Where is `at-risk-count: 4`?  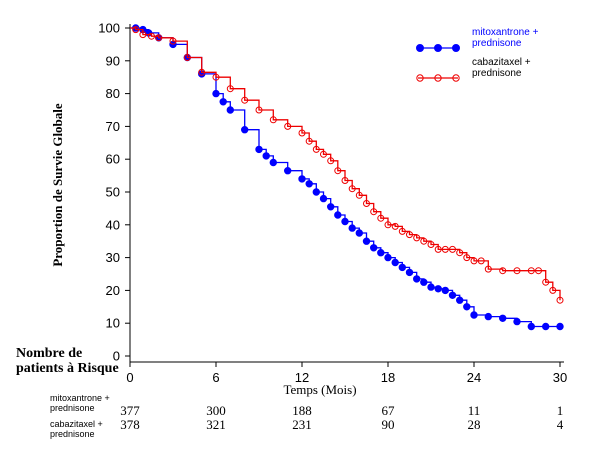
at-risk-count: 4 is located at coordinates (560, 424).